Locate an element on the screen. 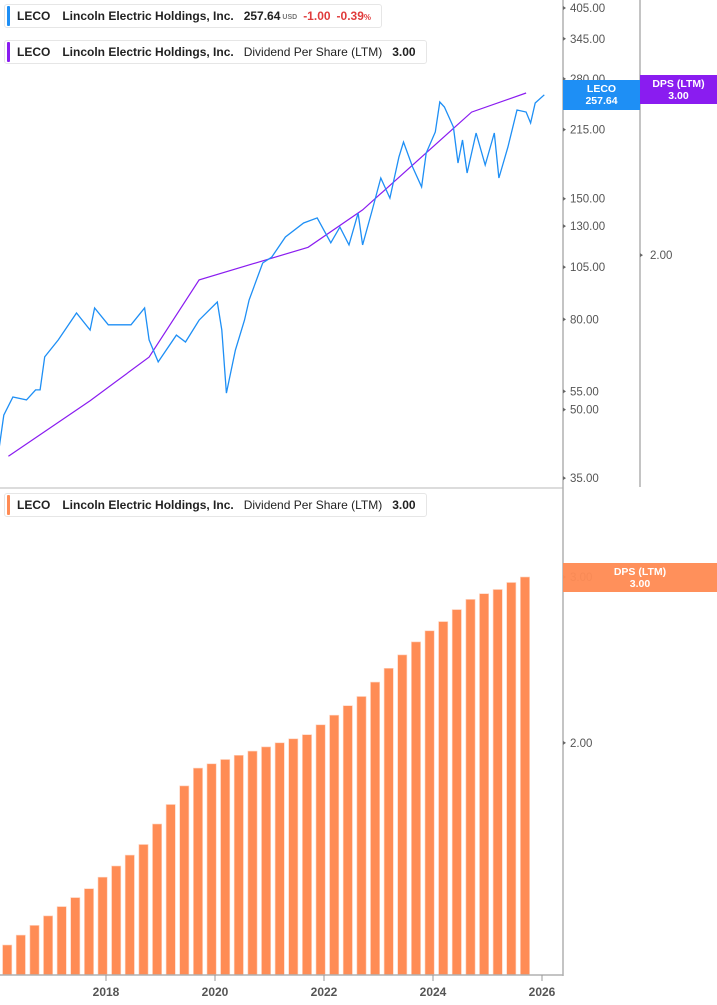 The height and width of the screenshot is (1005, 717). price-tick-label: 130.00 is located at coordinates (587, 227).